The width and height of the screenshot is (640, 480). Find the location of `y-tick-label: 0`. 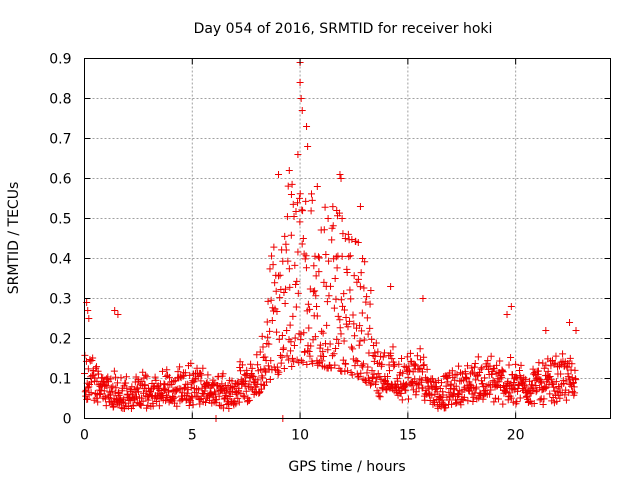

y-tick-label: 0 is located at coordinates (67, 420).